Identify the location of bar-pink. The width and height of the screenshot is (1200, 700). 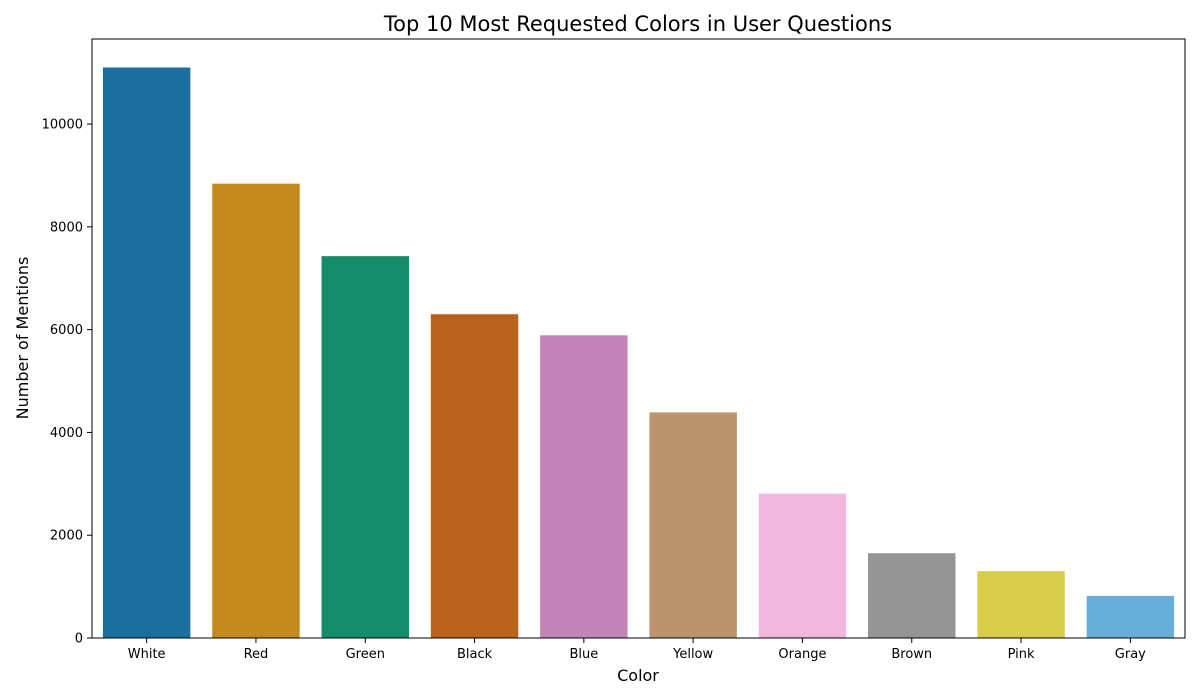
(1021, 604).